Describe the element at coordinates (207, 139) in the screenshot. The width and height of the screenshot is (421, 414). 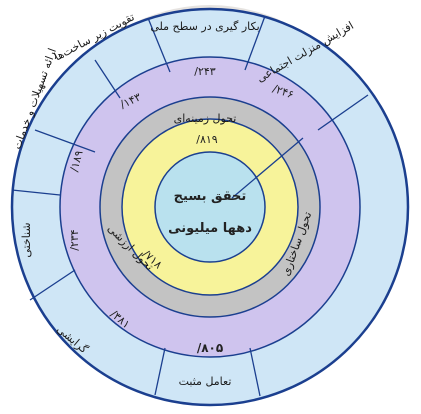
I see `yellow-value-top: /۸۱۹` at that location.